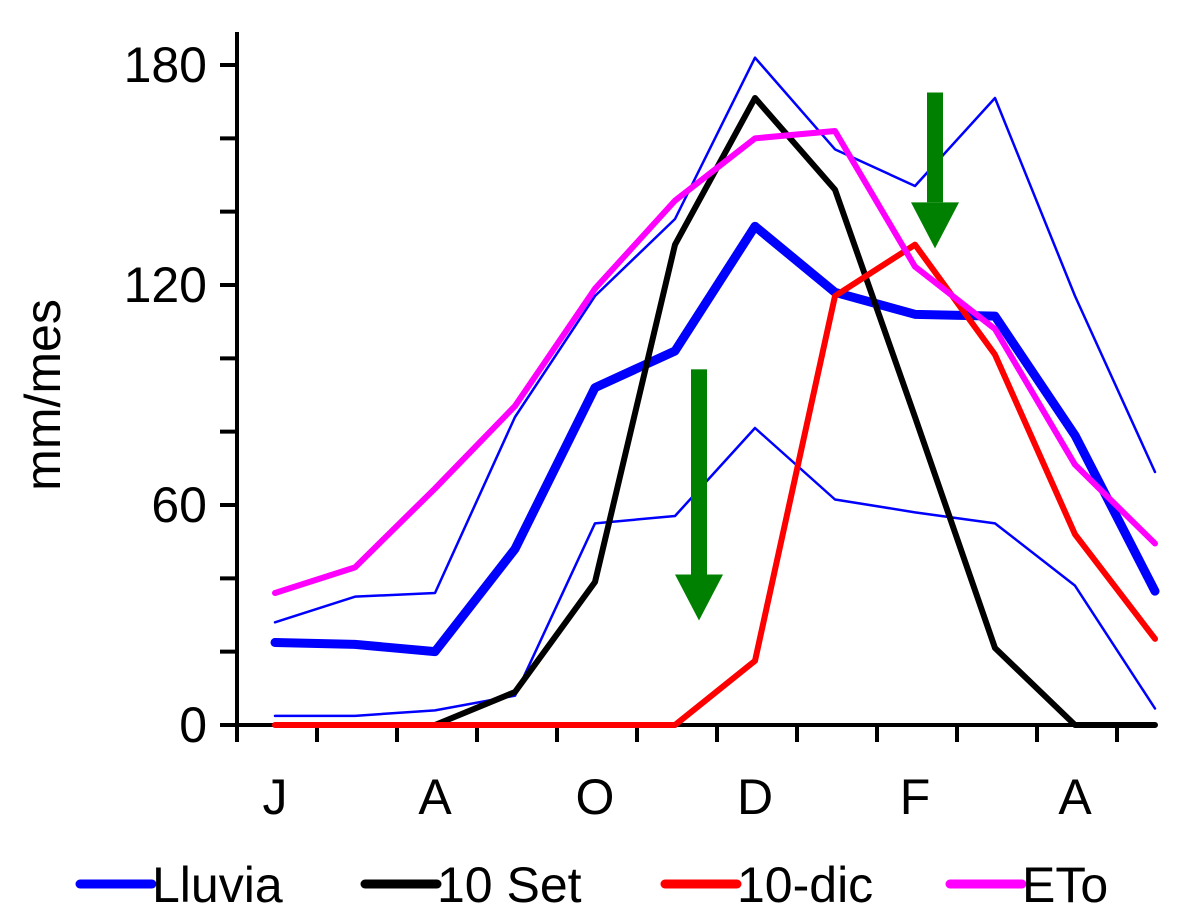 This screenshot has height=915, width=1185. I want to click on legend-item-eto: ETo, so click(1026, 885).